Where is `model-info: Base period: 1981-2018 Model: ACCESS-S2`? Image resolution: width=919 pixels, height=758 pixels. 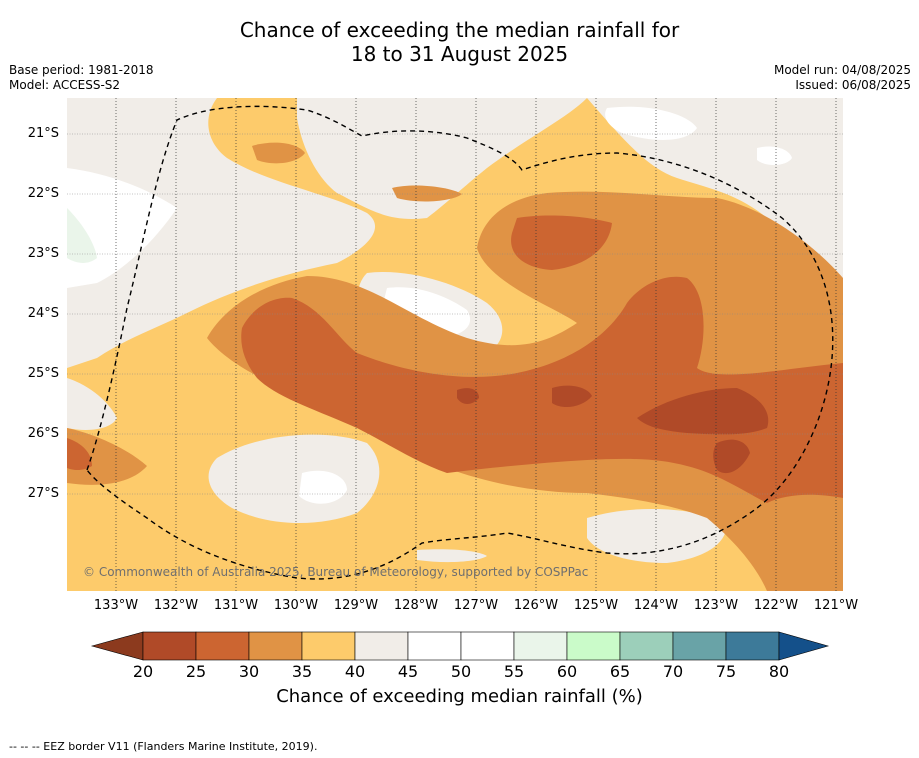
model-info: Base period: 1981-2018 Model: ACCESS-S2 is located at coordinates (81, 78).